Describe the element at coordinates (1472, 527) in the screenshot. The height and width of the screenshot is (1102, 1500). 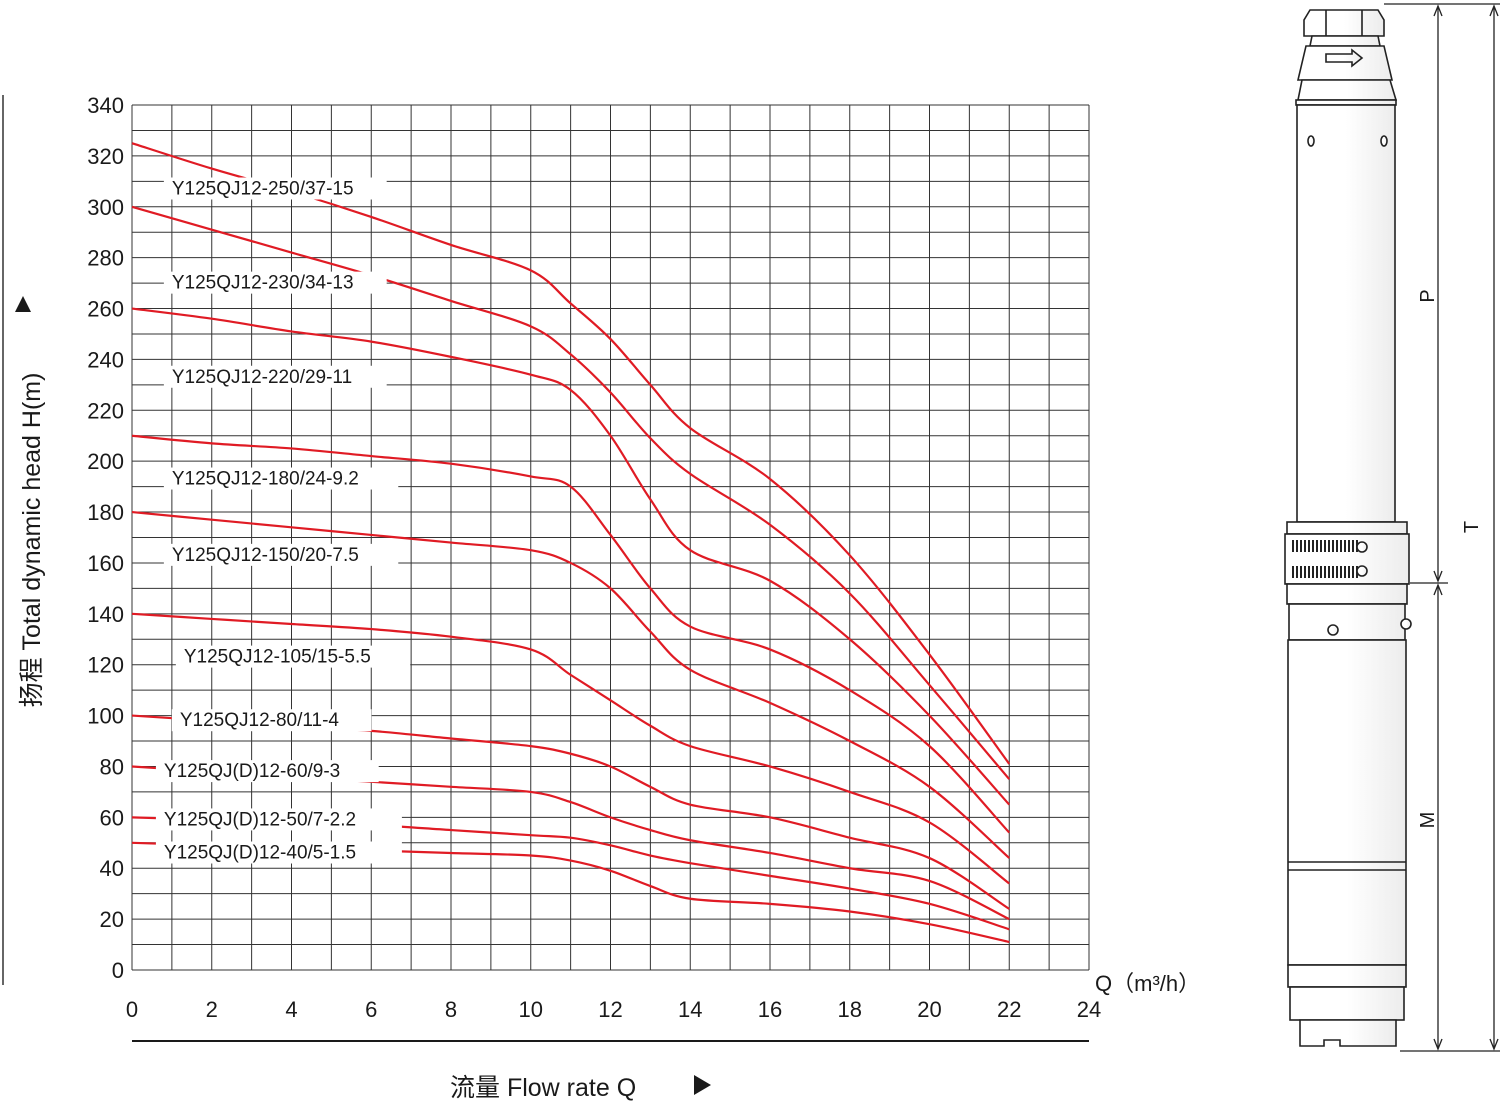
I see `dimension-T-label: T` at that location.